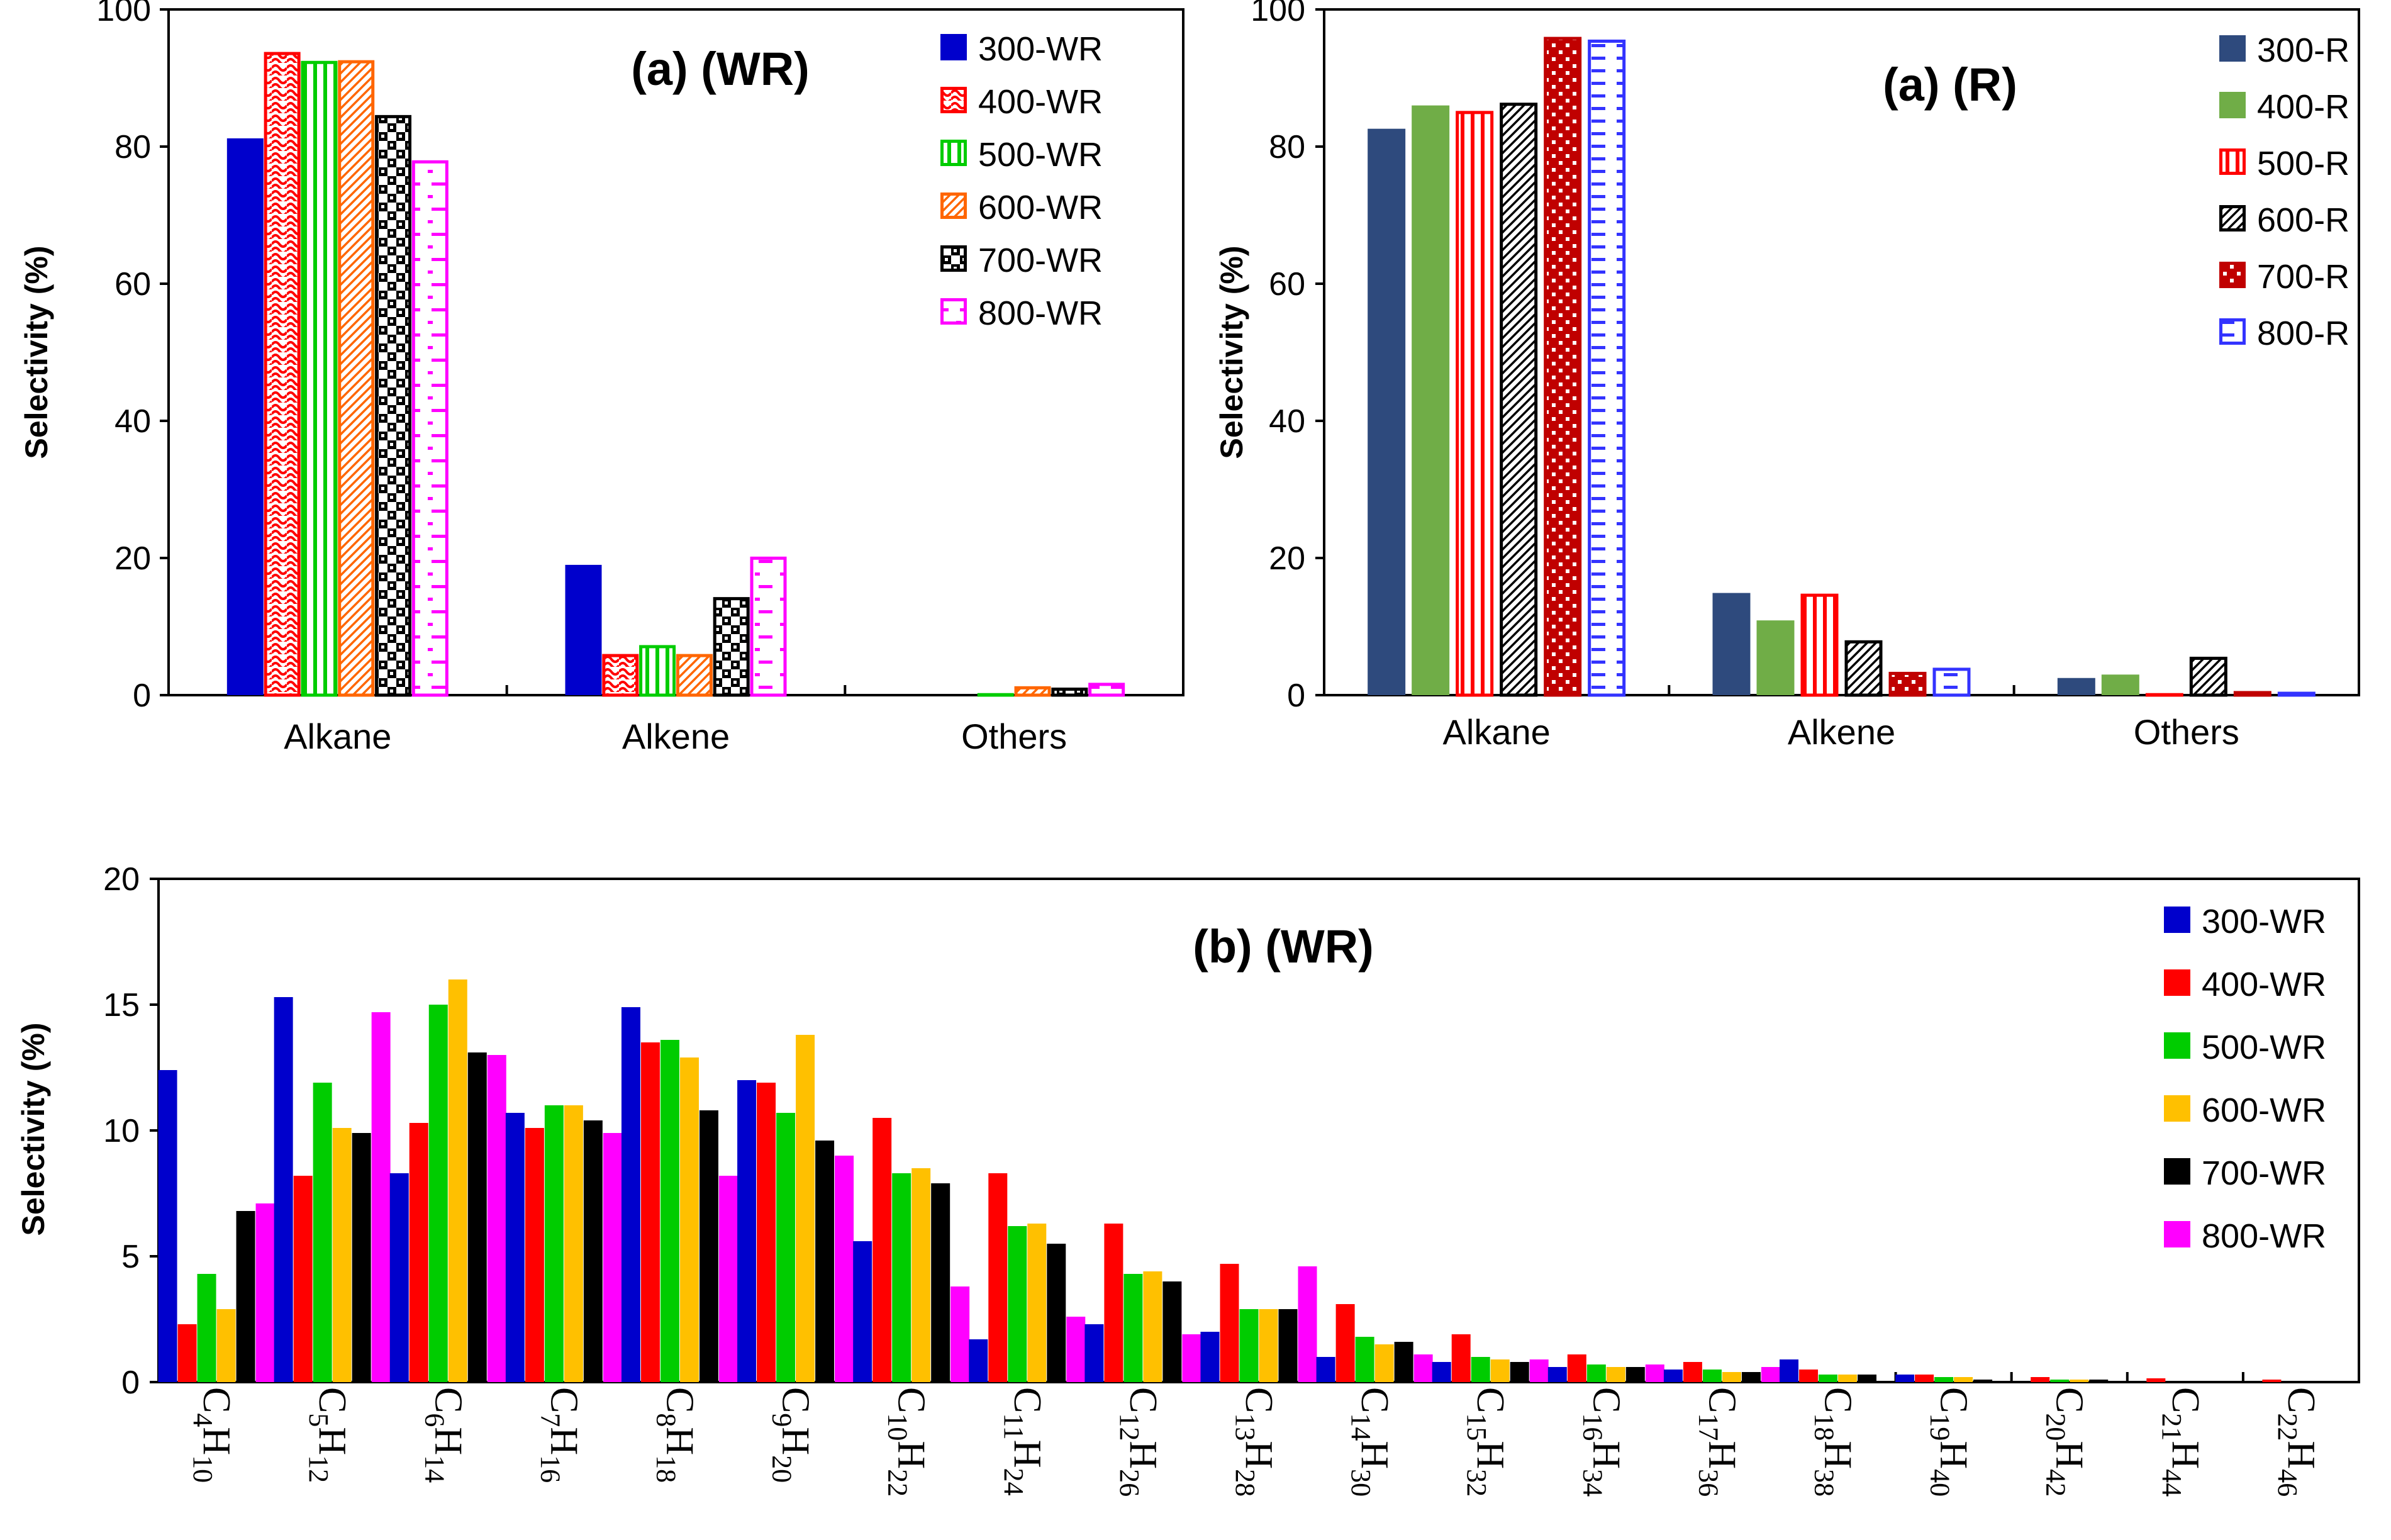  I want to click on bar-400-wr-c15h32, so click(1461, 1358).